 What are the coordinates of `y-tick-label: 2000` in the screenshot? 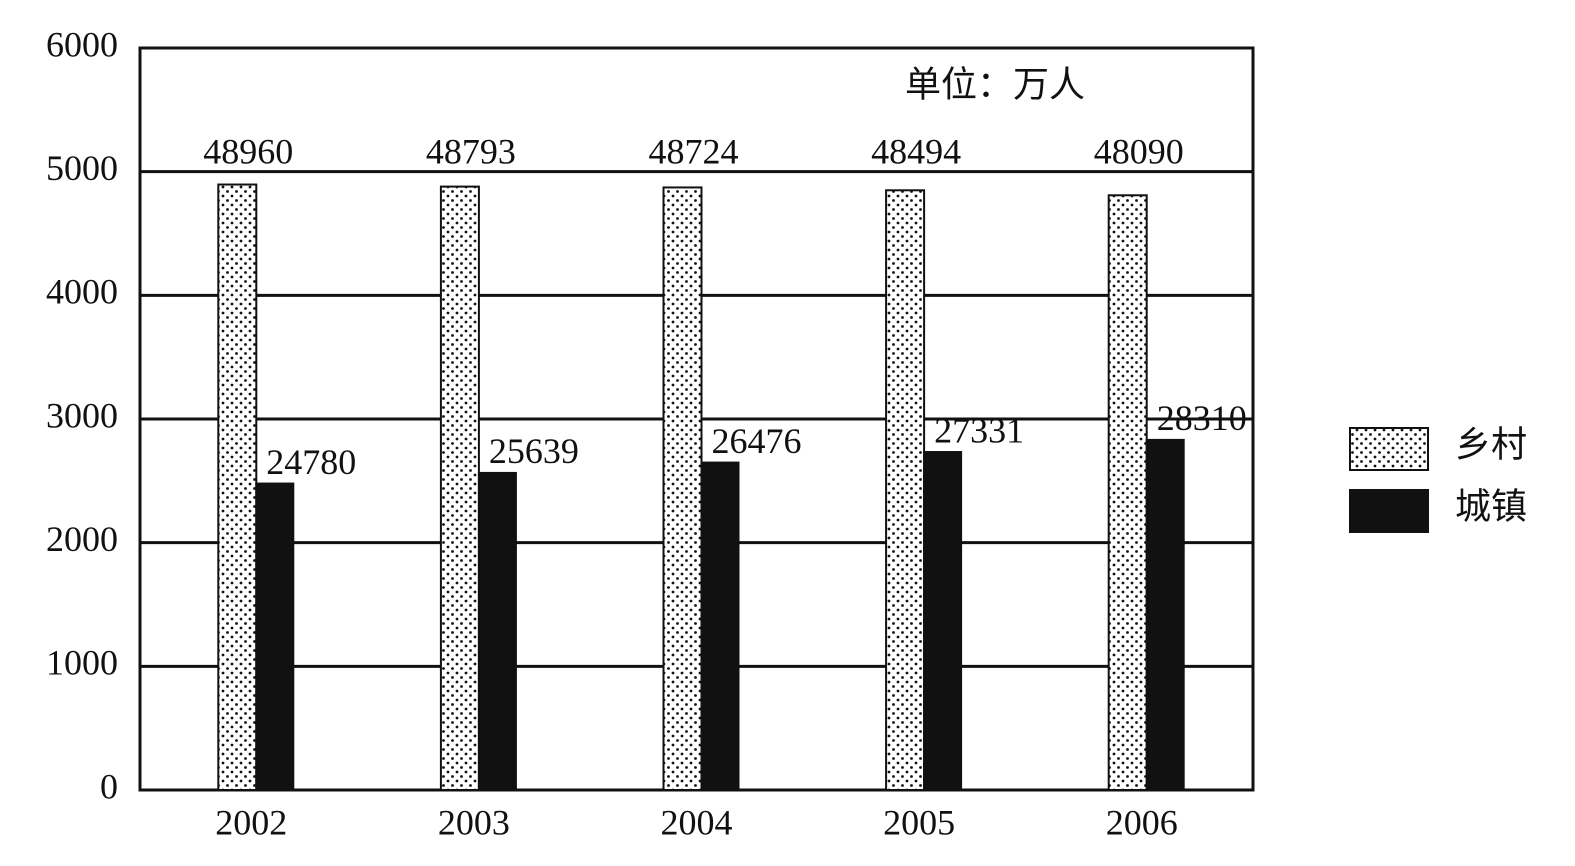 It's located at (82, 539).